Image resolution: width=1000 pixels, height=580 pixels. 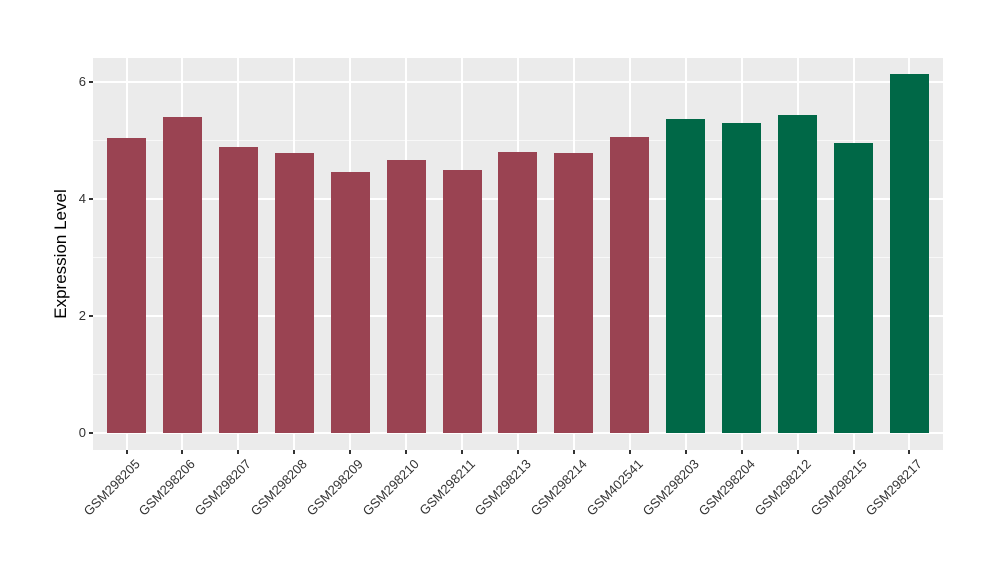 I want to click on x-tick-label-GSM298215: GSM298215, so click(x=838, y=487).